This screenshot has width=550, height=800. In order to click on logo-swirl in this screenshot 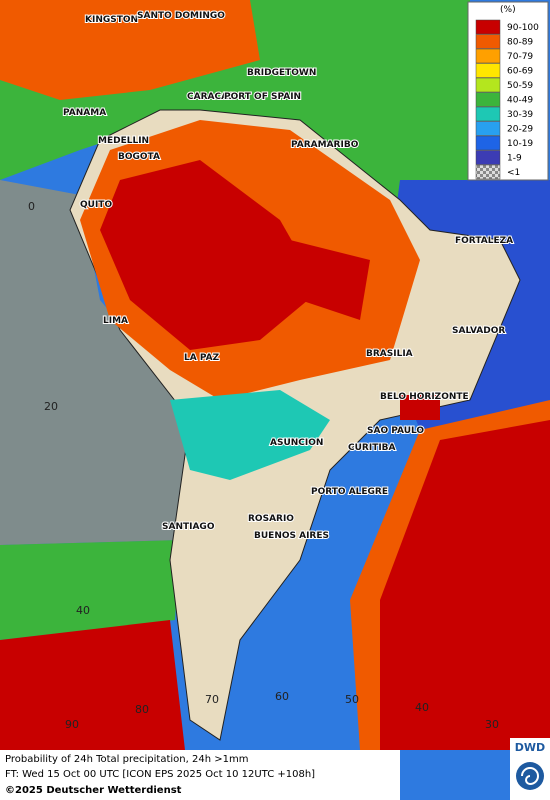, I will do `click(530, 776)`.